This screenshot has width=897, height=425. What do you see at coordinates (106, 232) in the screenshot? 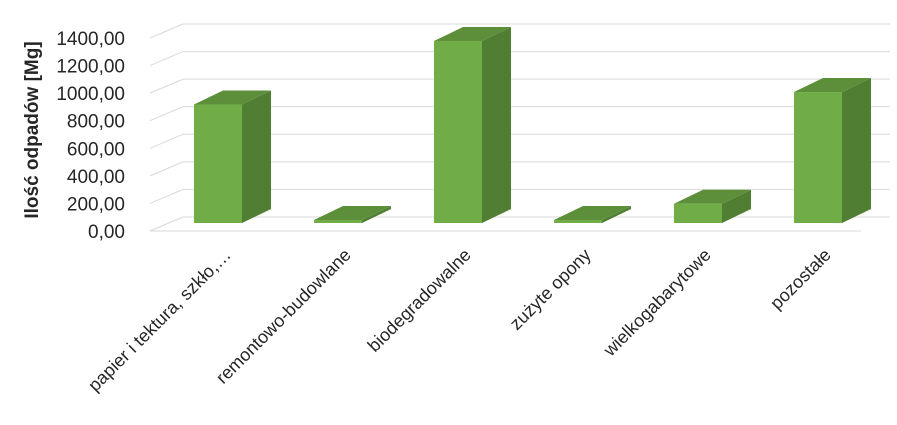
I see `y-tick-label: 0,00` at bounding box center [106, 232].